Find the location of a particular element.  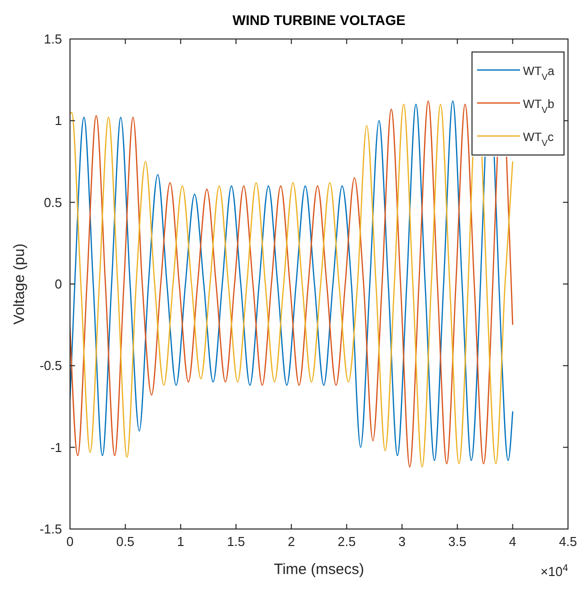

y-tick-label: -1 is located at coordinates (56, 447).